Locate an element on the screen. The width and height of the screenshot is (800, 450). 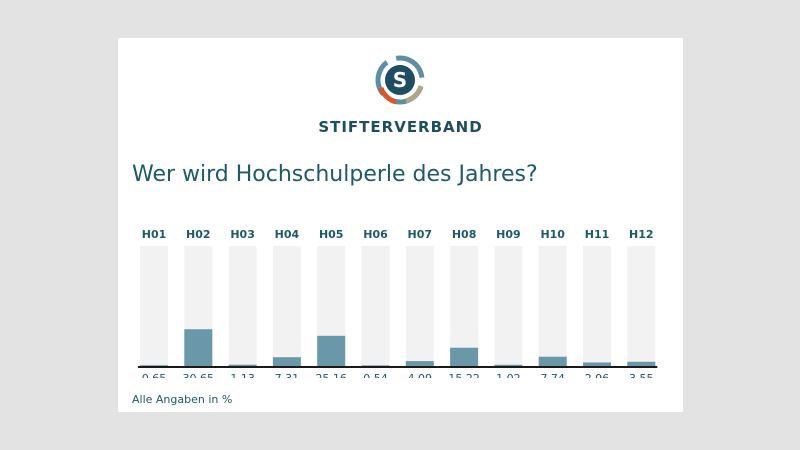
category-label: H04 is located at coordinates (287, 234).